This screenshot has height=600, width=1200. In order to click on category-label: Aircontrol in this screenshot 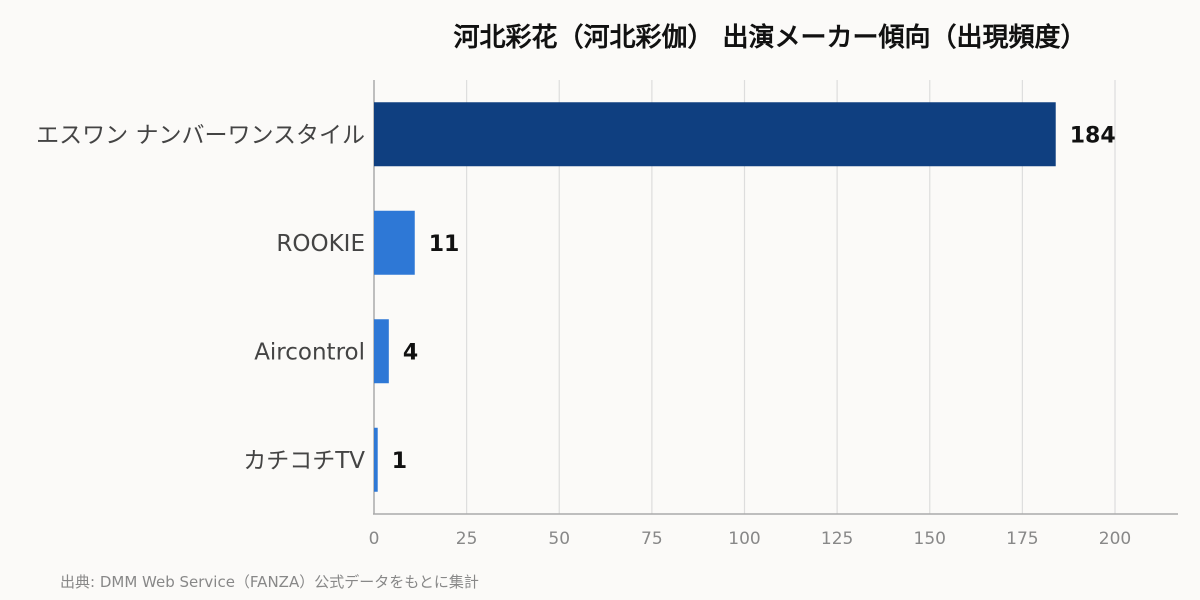, I will do `click(309, 352)`.